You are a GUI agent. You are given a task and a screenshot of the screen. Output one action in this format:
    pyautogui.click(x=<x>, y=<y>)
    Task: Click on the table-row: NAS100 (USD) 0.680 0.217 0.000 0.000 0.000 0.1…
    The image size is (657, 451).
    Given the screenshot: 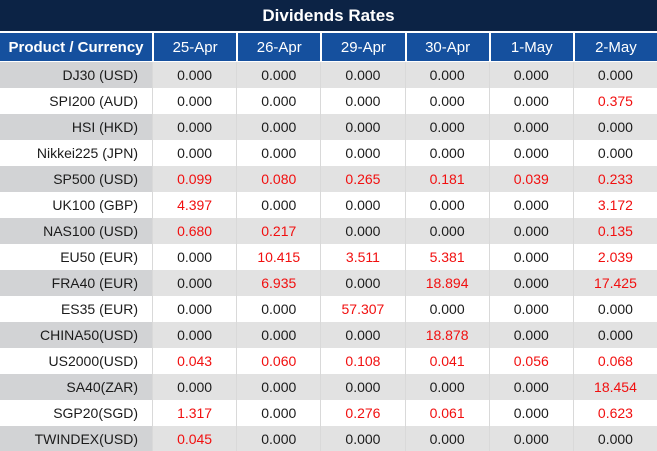 What is the action you would take?
    pyautogui.click(x=328, y=231)
    